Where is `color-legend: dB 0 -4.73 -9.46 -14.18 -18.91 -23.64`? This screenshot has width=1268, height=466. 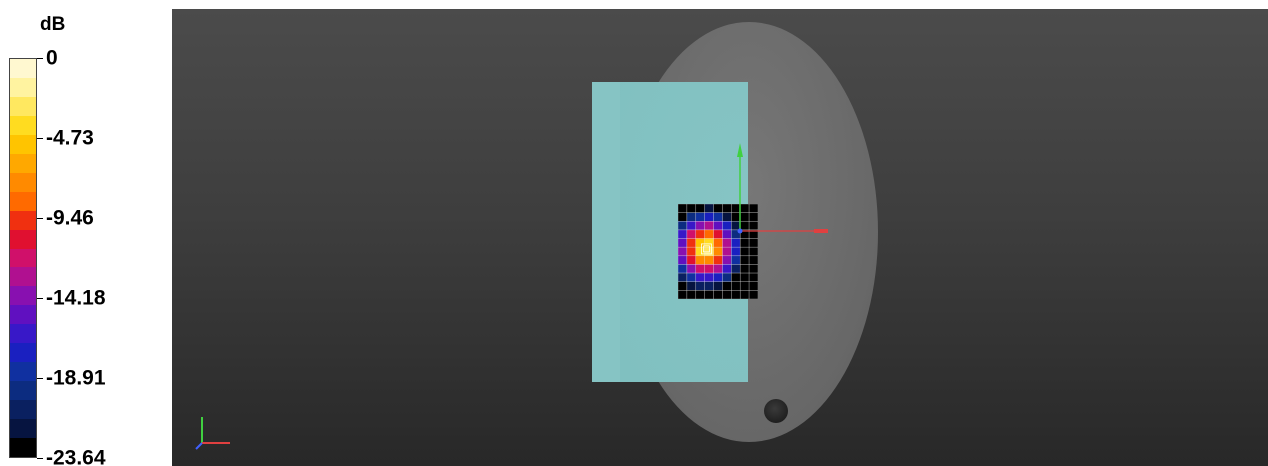 color-legend: dB 0 -4.73 -9.46 -14.18 -18.91 -23.64 is located at coordinates (85, 233).